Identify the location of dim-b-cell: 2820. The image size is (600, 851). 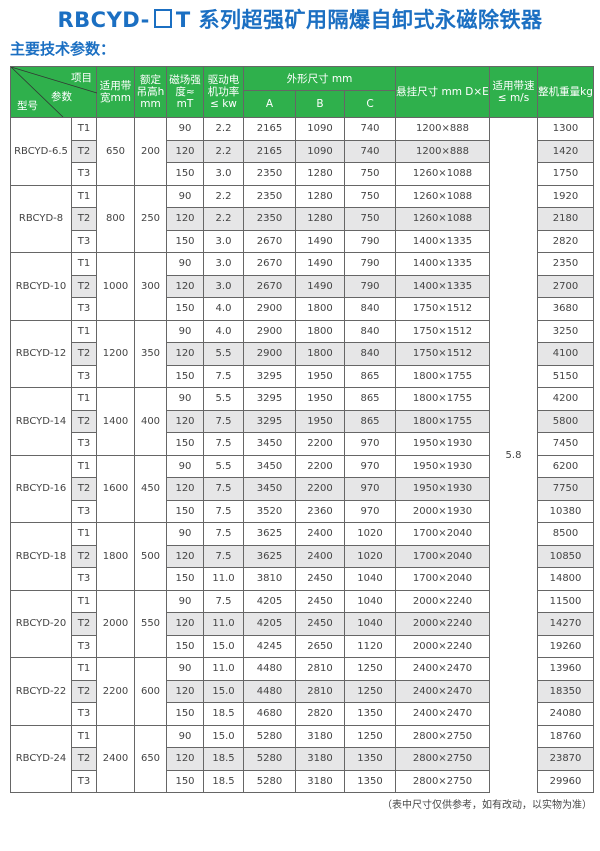
(320, 714).